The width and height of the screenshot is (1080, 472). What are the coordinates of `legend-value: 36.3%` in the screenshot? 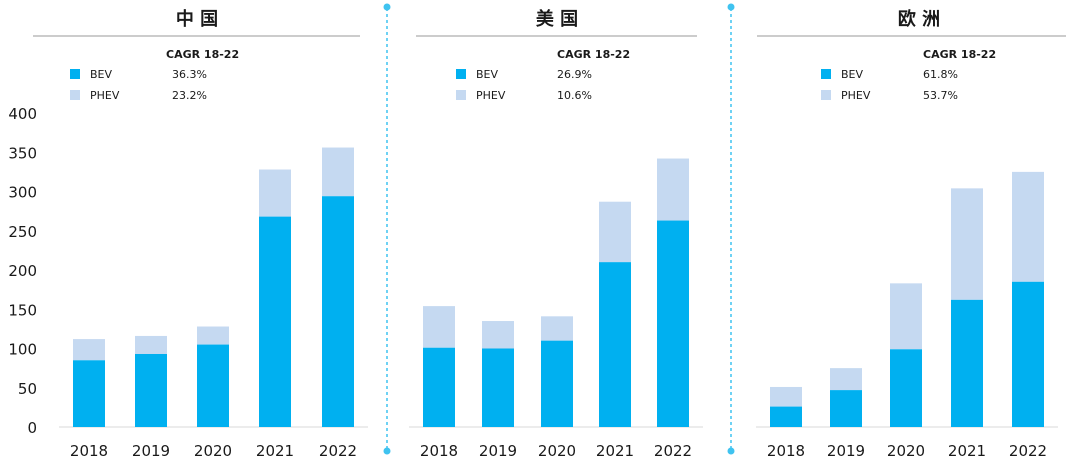 It's located at (189, 74).